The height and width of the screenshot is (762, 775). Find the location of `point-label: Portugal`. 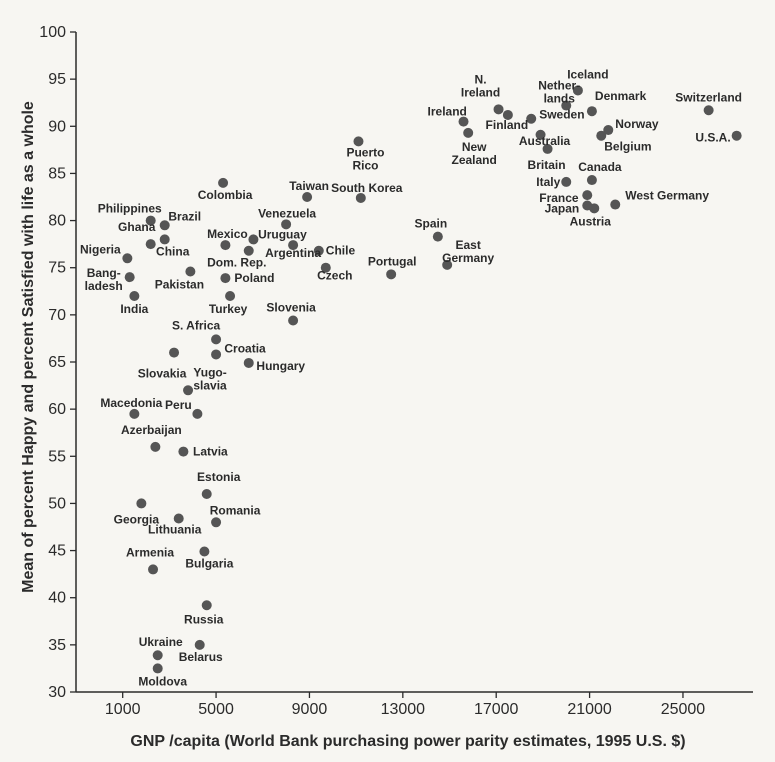

point-label: Portugal is located at coordinates (392, 261).